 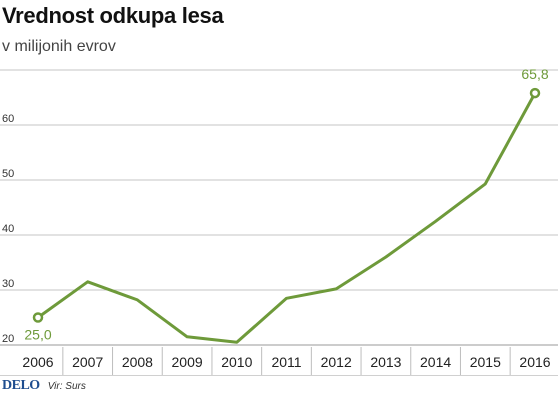 I want to click on x-tick-label: 2009, so click(x=187, y=362).